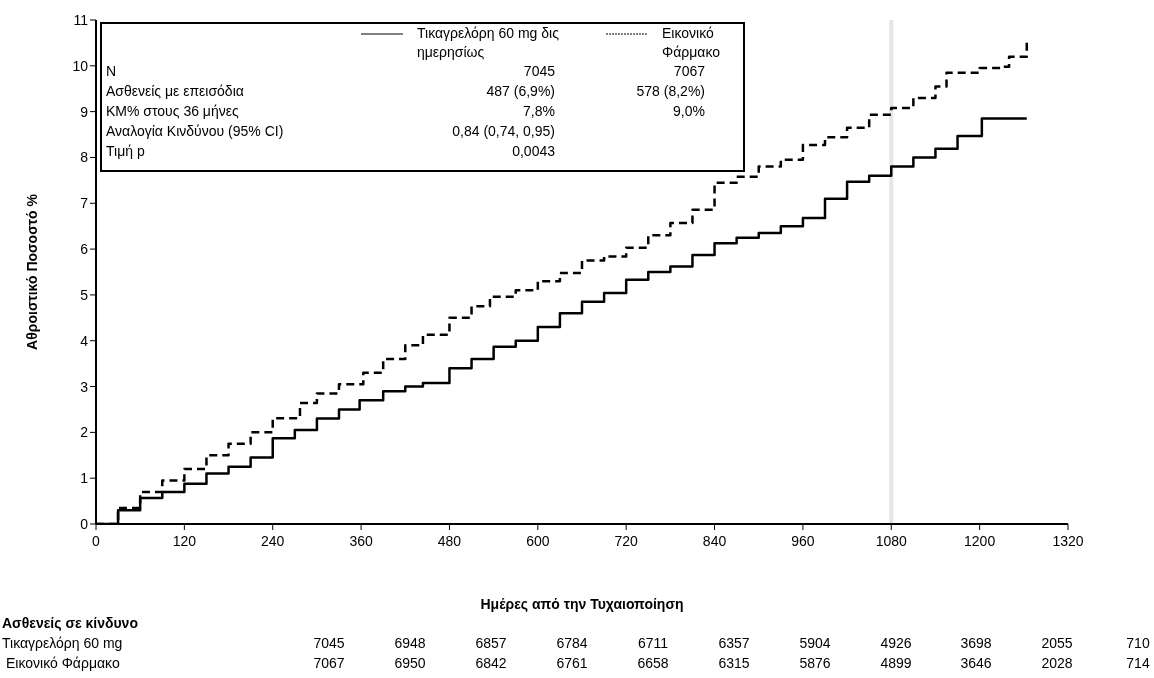 The height and width of the screenshot is (678, 1154). I want to click on text: 4899, so click(896, 663).